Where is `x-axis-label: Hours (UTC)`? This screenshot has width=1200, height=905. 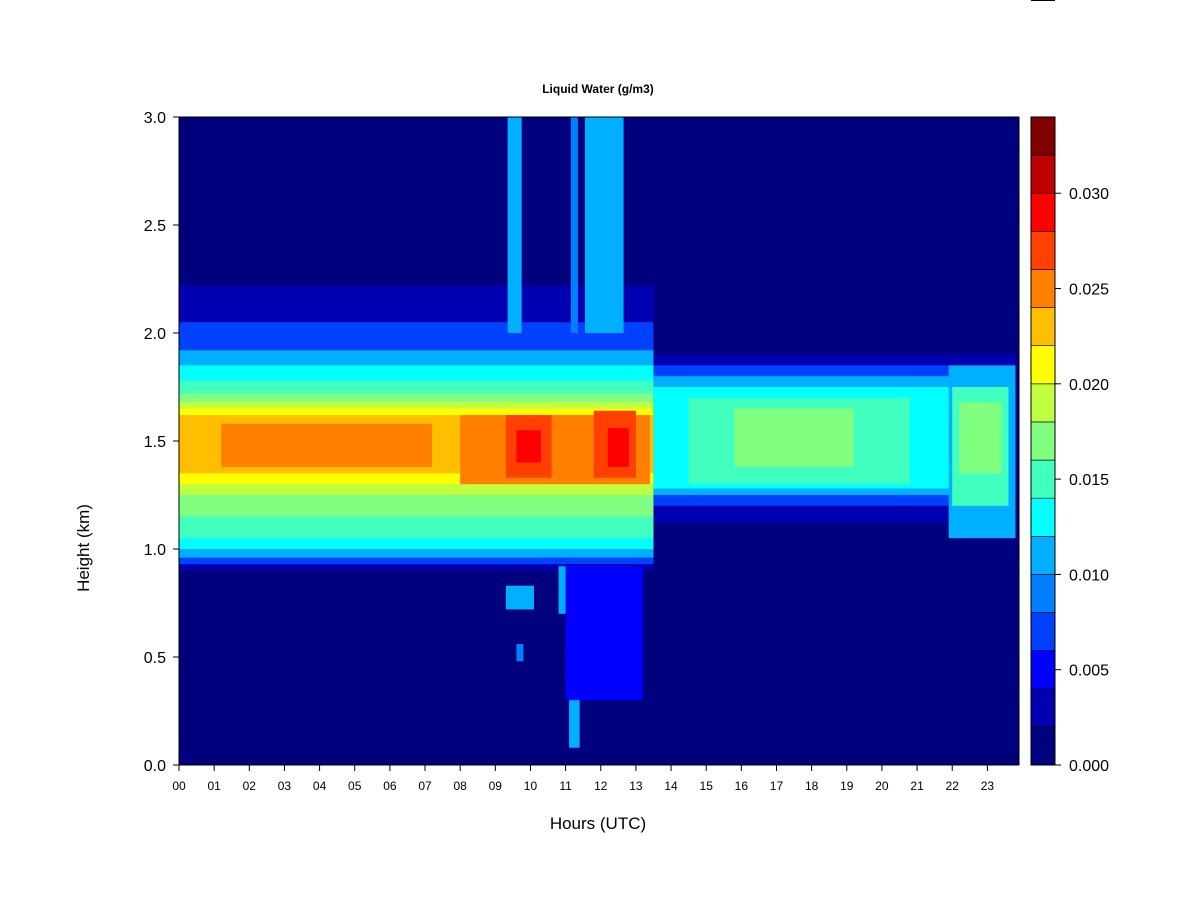
x-axis-label: Hours (UTC) is located at coordinates (598, 823).